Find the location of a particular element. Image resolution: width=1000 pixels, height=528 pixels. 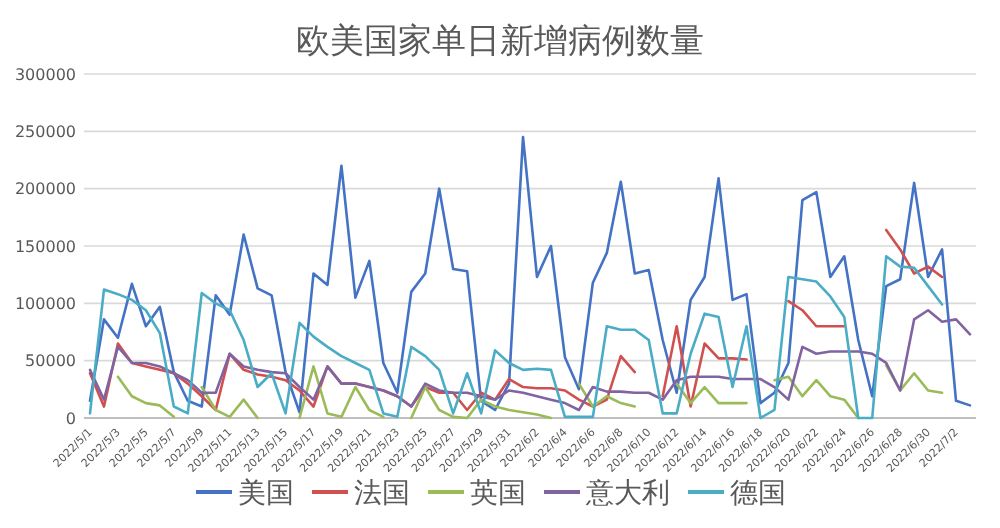

chart-title: 欧美国家单日新增病例数量 is located at coordinates (500, 42).